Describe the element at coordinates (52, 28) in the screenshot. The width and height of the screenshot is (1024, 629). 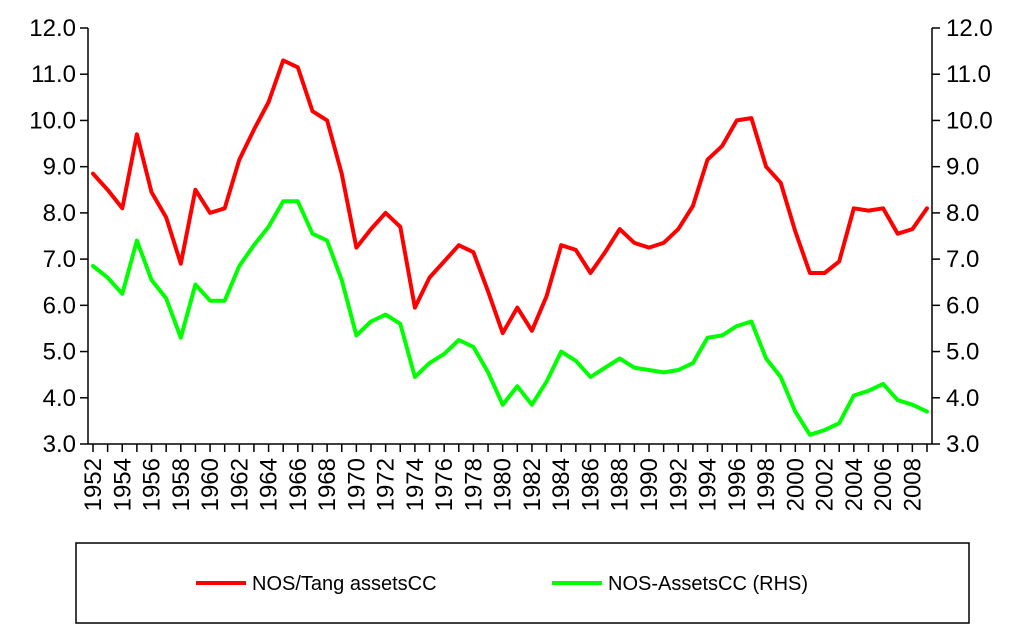
I see `y-tick-label-left: 12.0` at that location.